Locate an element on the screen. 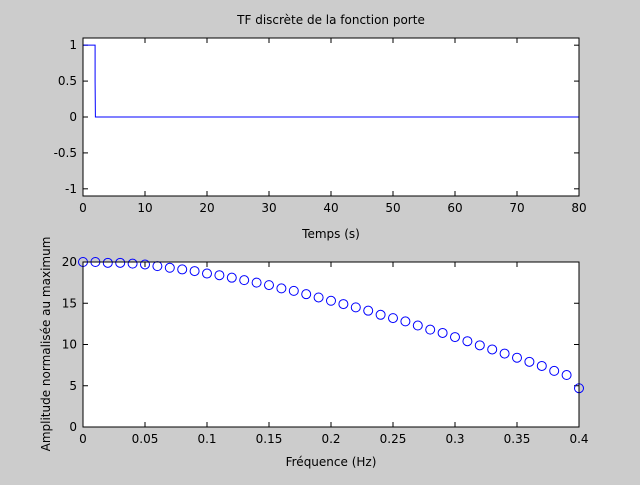 The width and height of the screenshot is (640, 485). frequency-x-tick-label: 0.1 is located at coordinates (206, 439).